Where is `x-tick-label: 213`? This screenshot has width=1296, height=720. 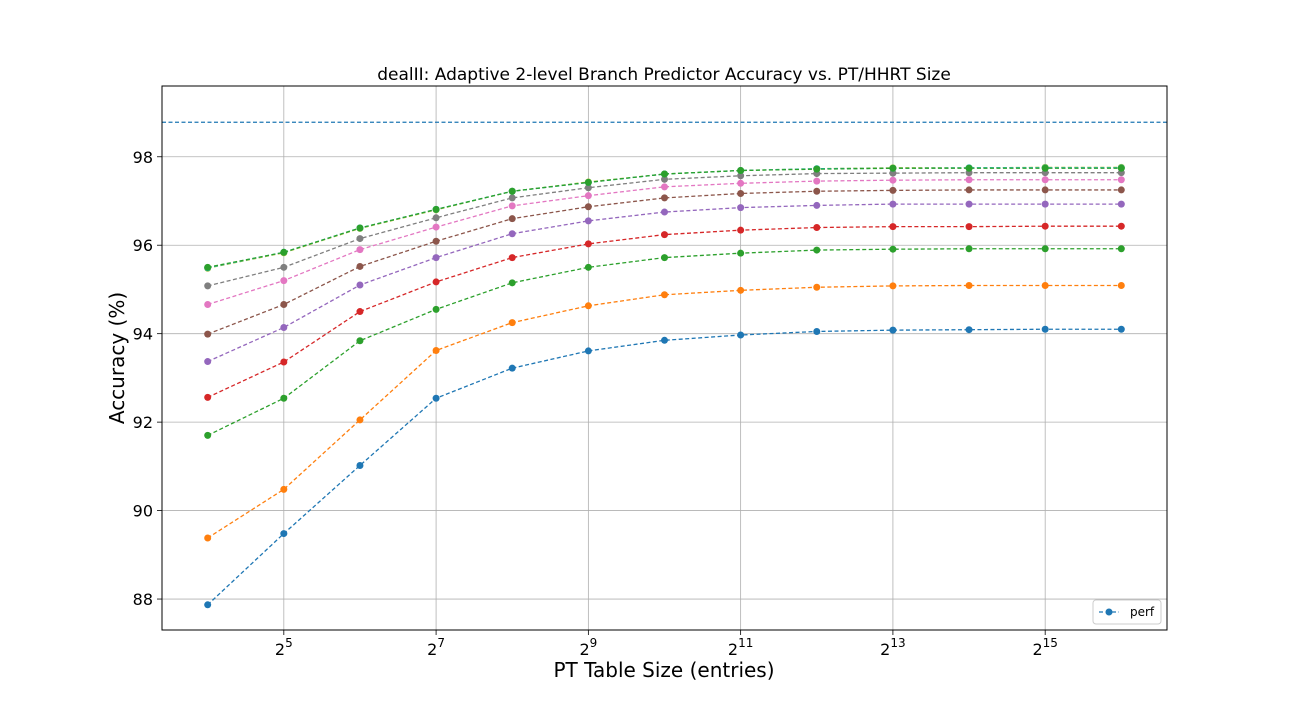
x-tick-label: 213 is located at coordinates (892, 647).